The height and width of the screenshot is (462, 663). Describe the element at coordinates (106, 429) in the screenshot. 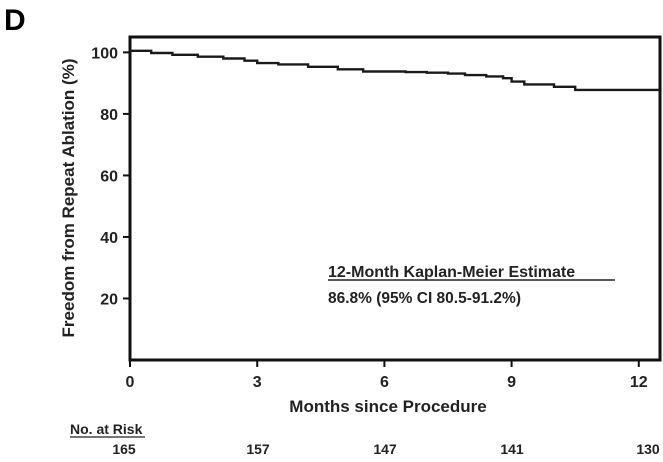

I see `risk-table-label: No. at Risk` at that location.